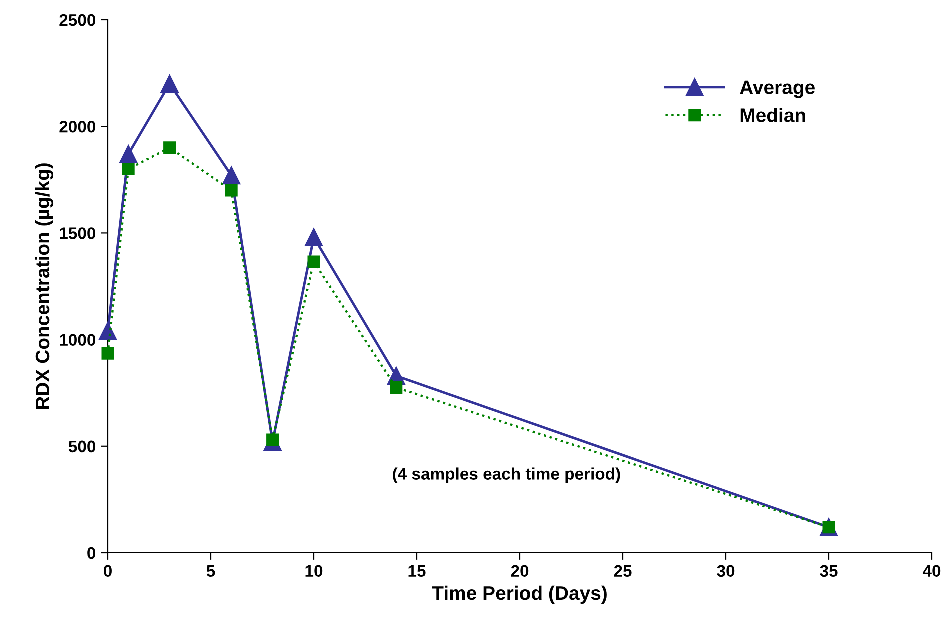  I want to click on x-tick-label: 20, so click(520, 571).